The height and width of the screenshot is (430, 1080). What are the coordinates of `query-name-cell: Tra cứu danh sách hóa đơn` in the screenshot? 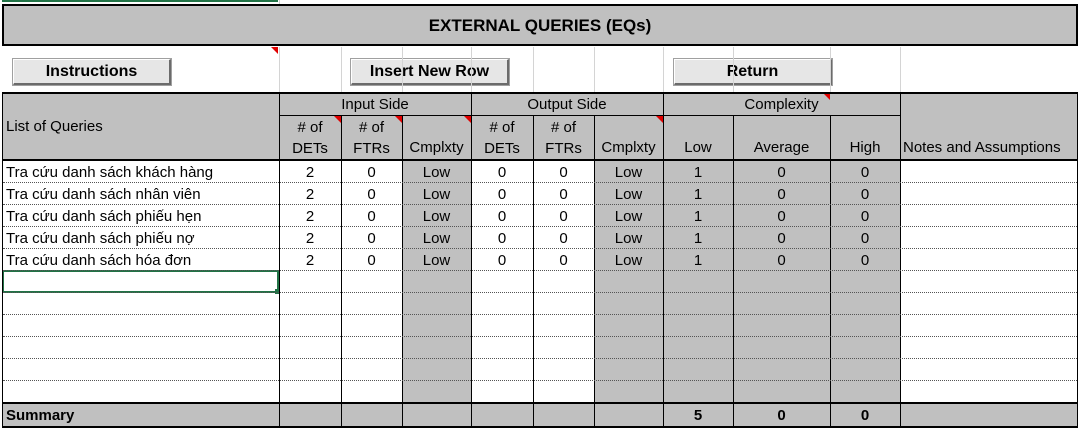 It's located at (99, 260).